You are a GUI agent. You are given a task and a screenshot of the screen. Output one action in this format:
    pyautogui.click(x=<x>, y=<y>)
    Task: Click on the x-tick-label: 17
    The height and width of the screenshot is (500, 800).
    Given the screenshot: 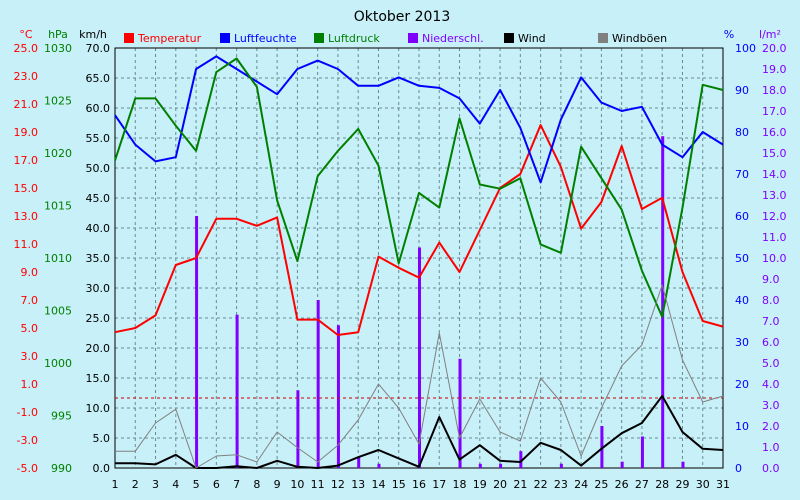 What is the action you would take?
    pyautogui.click(x=439, y=484)
    